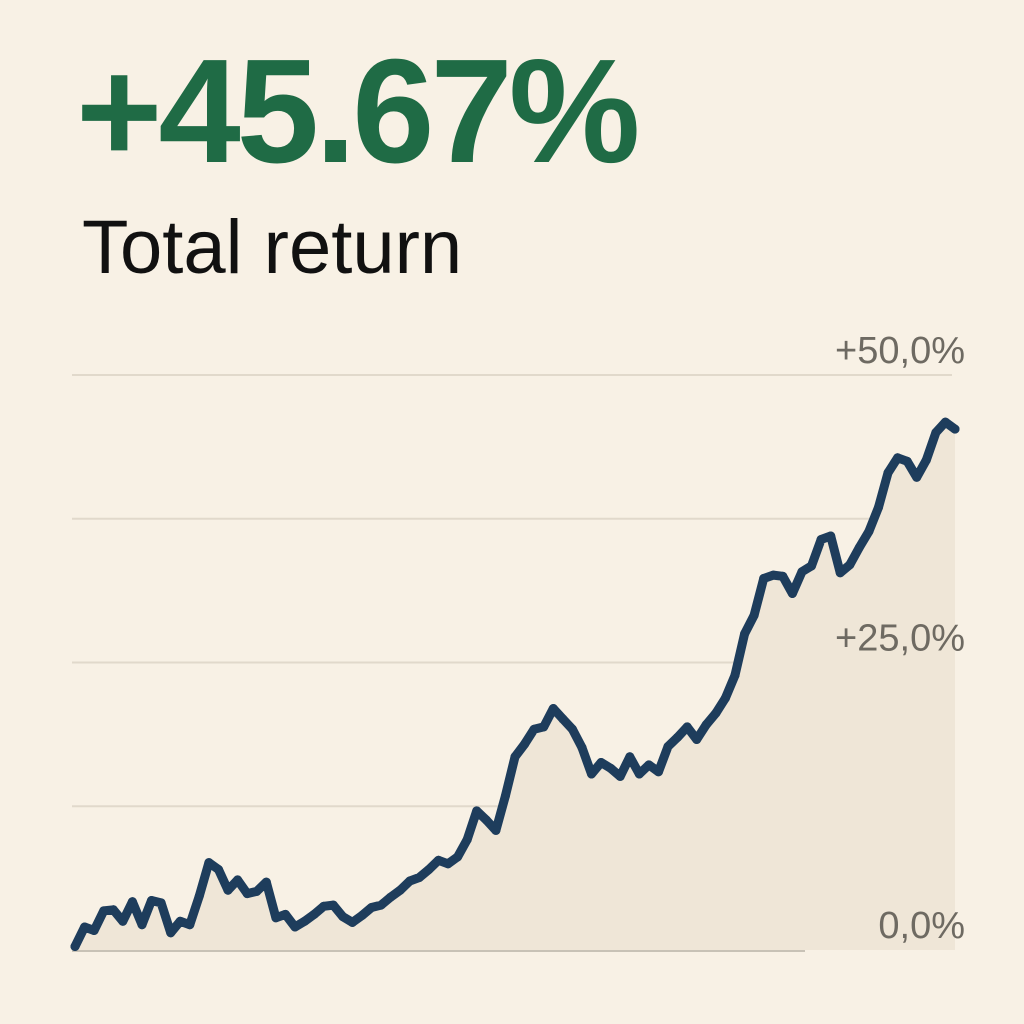 The image size is (1024, 1024). I want to click on y-axis-labels: 0,0% +25,0% +50,0%, so click(900, 638).